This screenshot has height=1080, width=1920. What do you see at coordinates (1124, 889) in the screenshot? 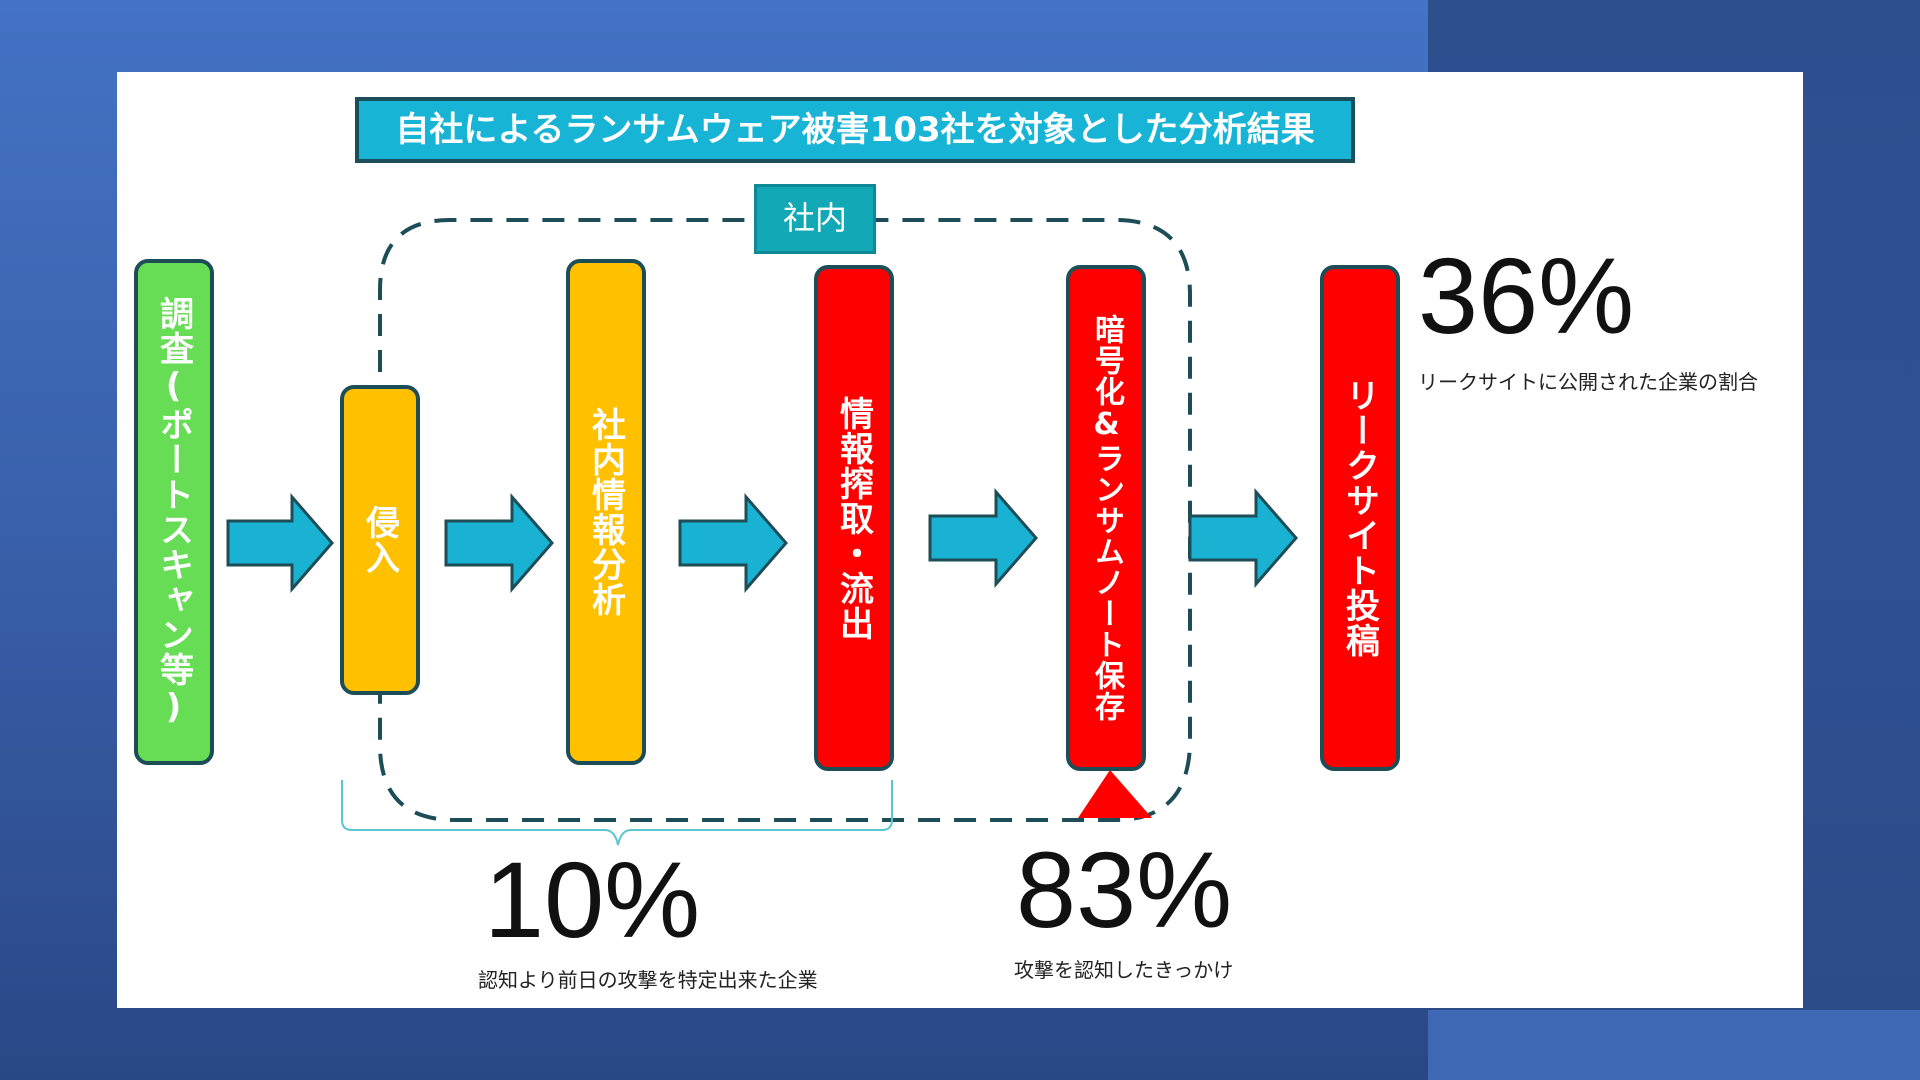
I see `stat-trigger-value: 83%` at bounding box center [1124, 889].